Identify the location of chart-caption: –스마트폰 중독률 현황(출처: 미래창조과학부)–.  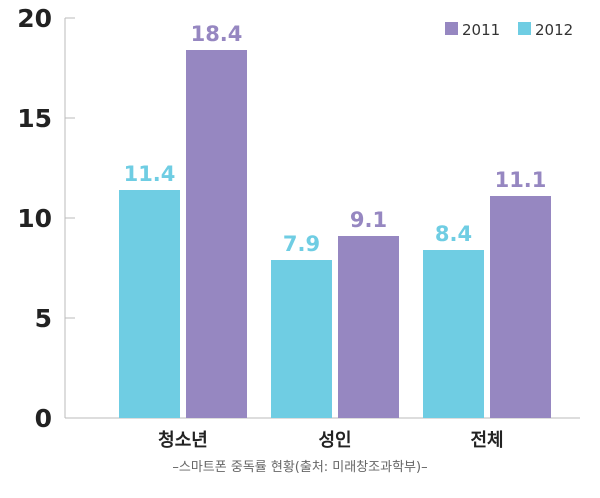
(300, 467).